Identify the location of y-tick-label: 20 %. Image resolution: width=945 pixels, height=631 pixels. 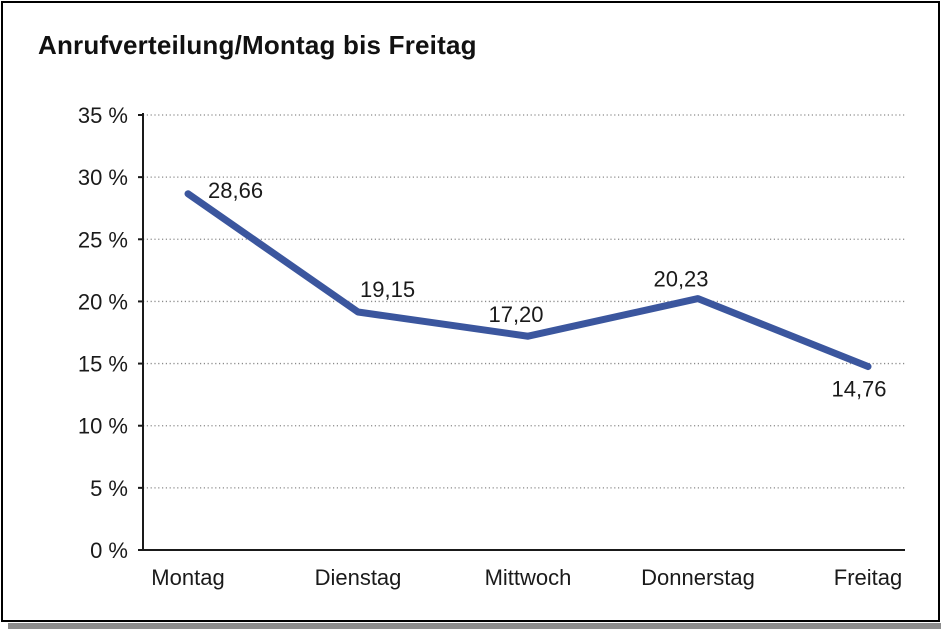
(103, 301).